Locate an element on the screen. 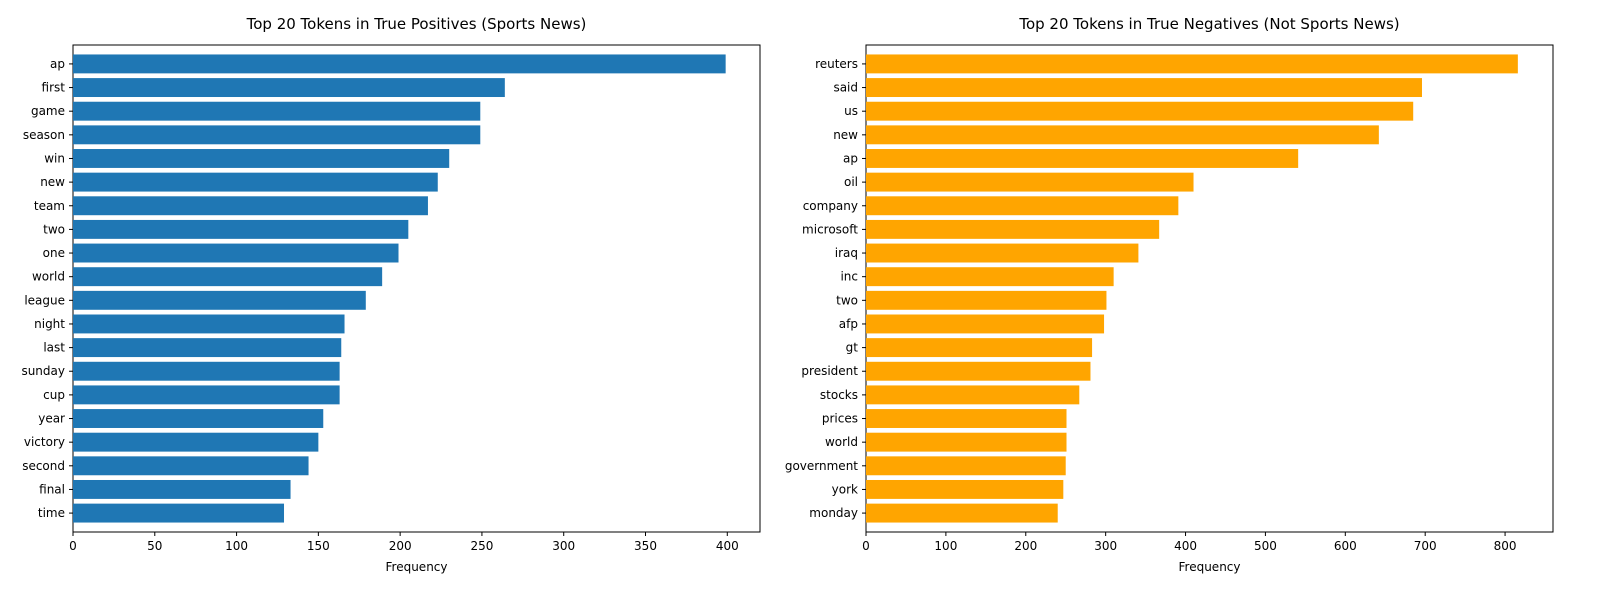 The height and width of the screenshot is (600, 1600). y-tick-label: gt is located at coordinates (852, 348).